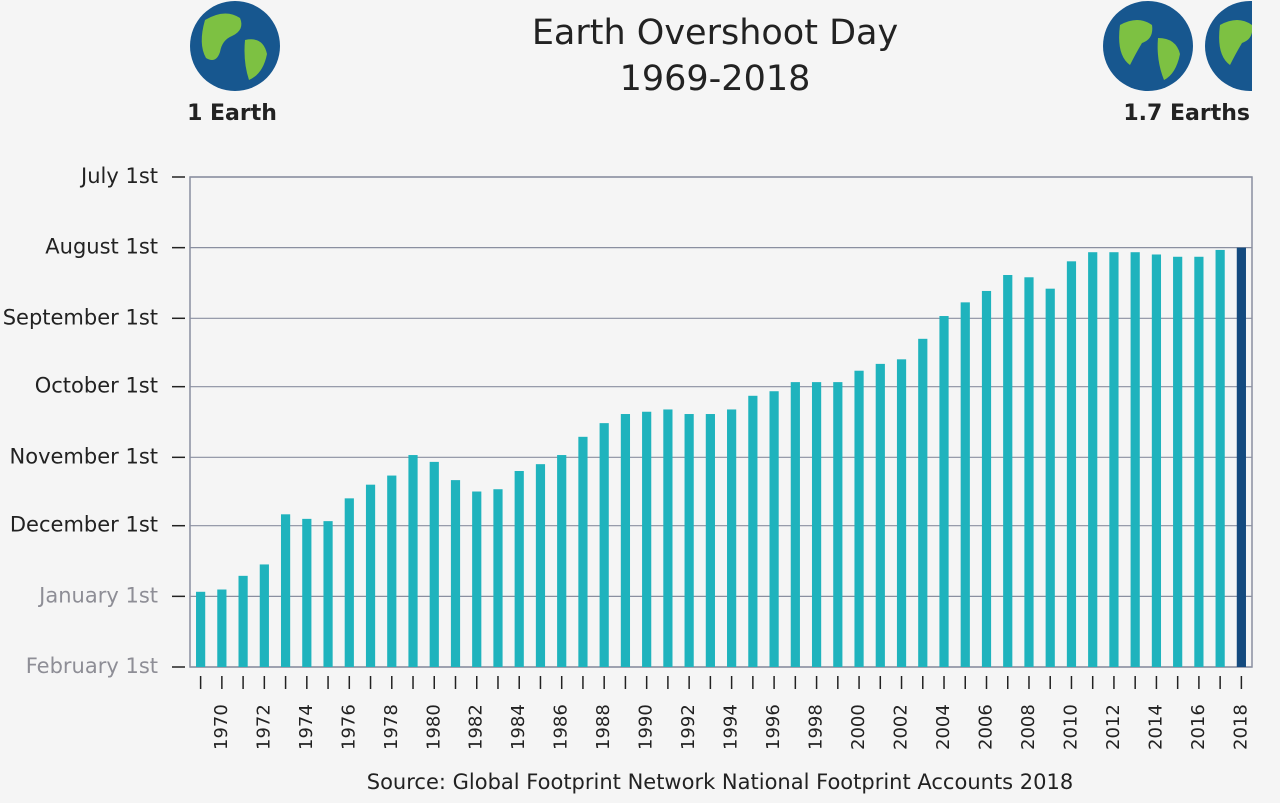 The height and width of the screenshot is (803, 1280). What do you see at coordinates (1070, 727) in the screenshot?
I see `x-tick-label: 2010` at bounding box center [1070, 727].